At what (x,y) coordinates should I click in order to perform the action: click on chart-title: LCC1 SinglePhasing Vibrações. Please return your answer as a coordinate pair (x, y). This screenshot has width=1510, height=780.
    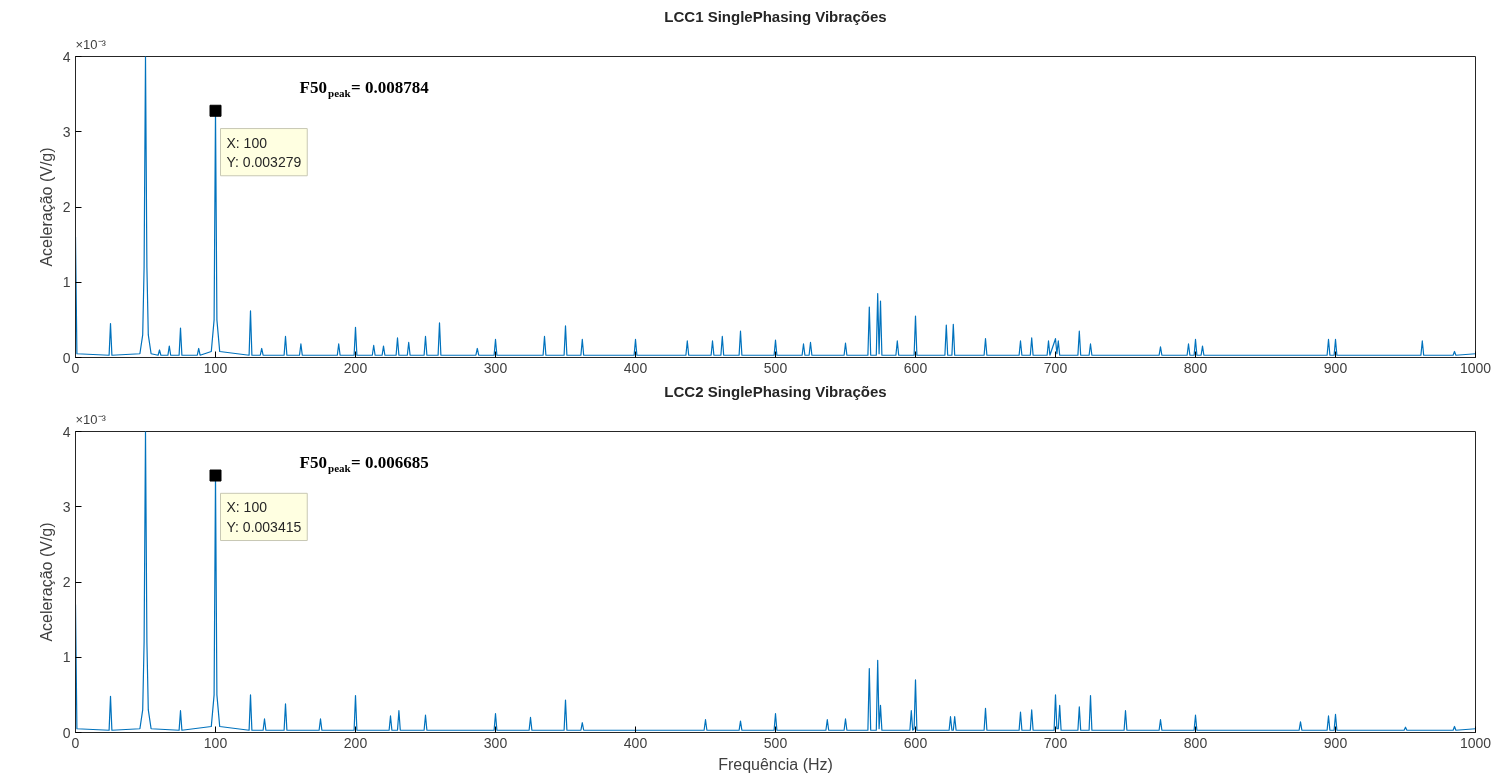
    Looking at the image, I should click on (775, 16).